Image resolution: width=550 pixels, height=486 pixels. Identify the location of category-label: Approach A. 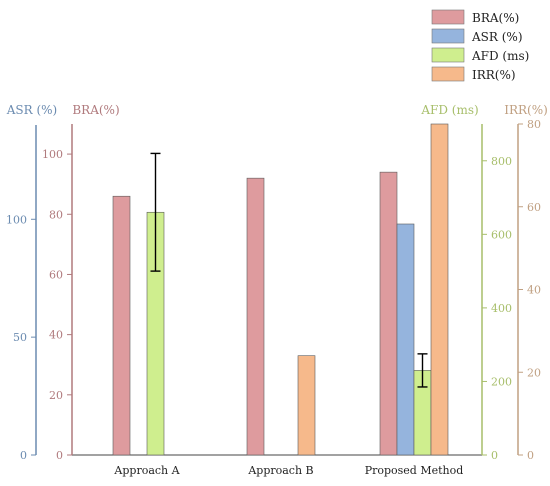
(146, 470).